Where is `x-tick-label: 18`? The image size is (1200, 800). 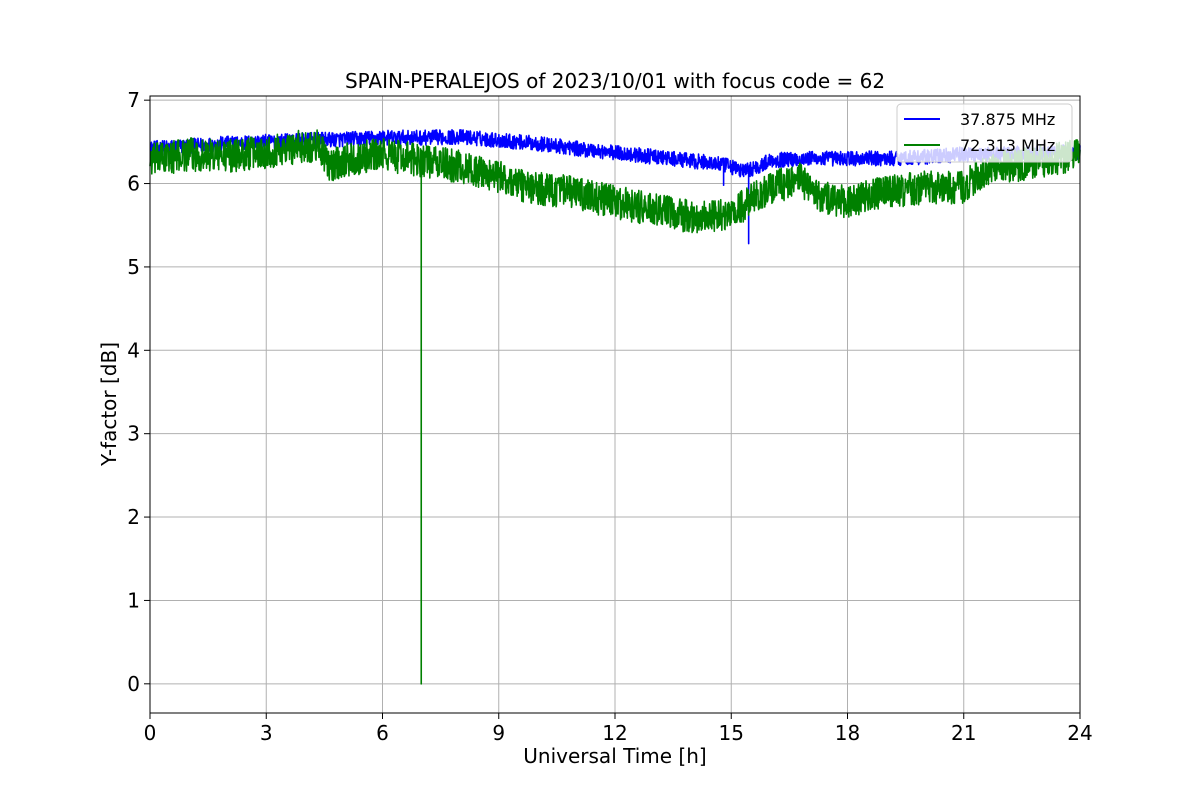
x-tick-label: 18 is located at coordinates (847, 733).